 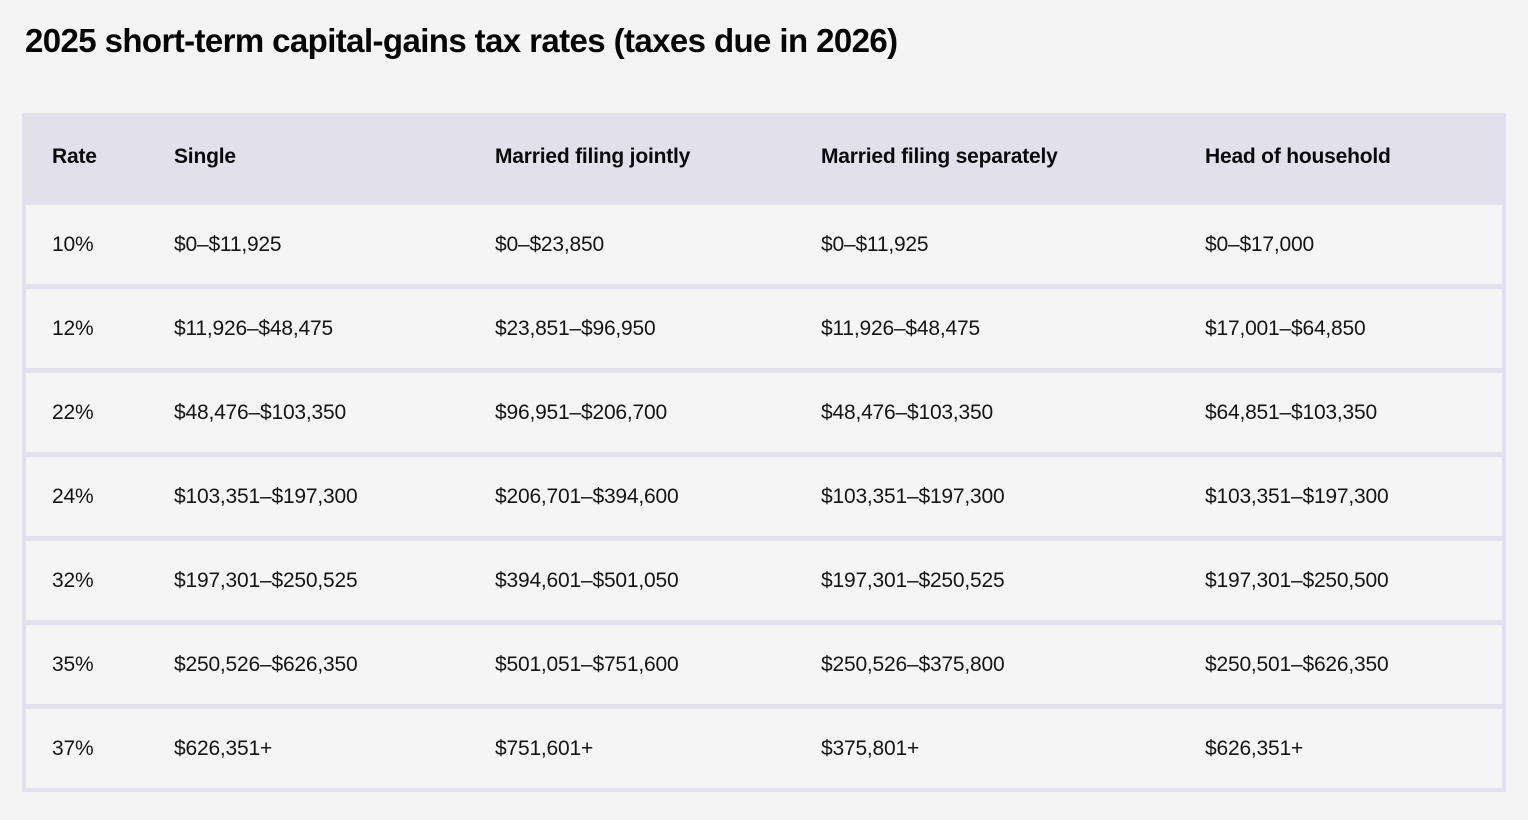 I want to click on column-header-rate: Rate, so click(x=74, y=156).